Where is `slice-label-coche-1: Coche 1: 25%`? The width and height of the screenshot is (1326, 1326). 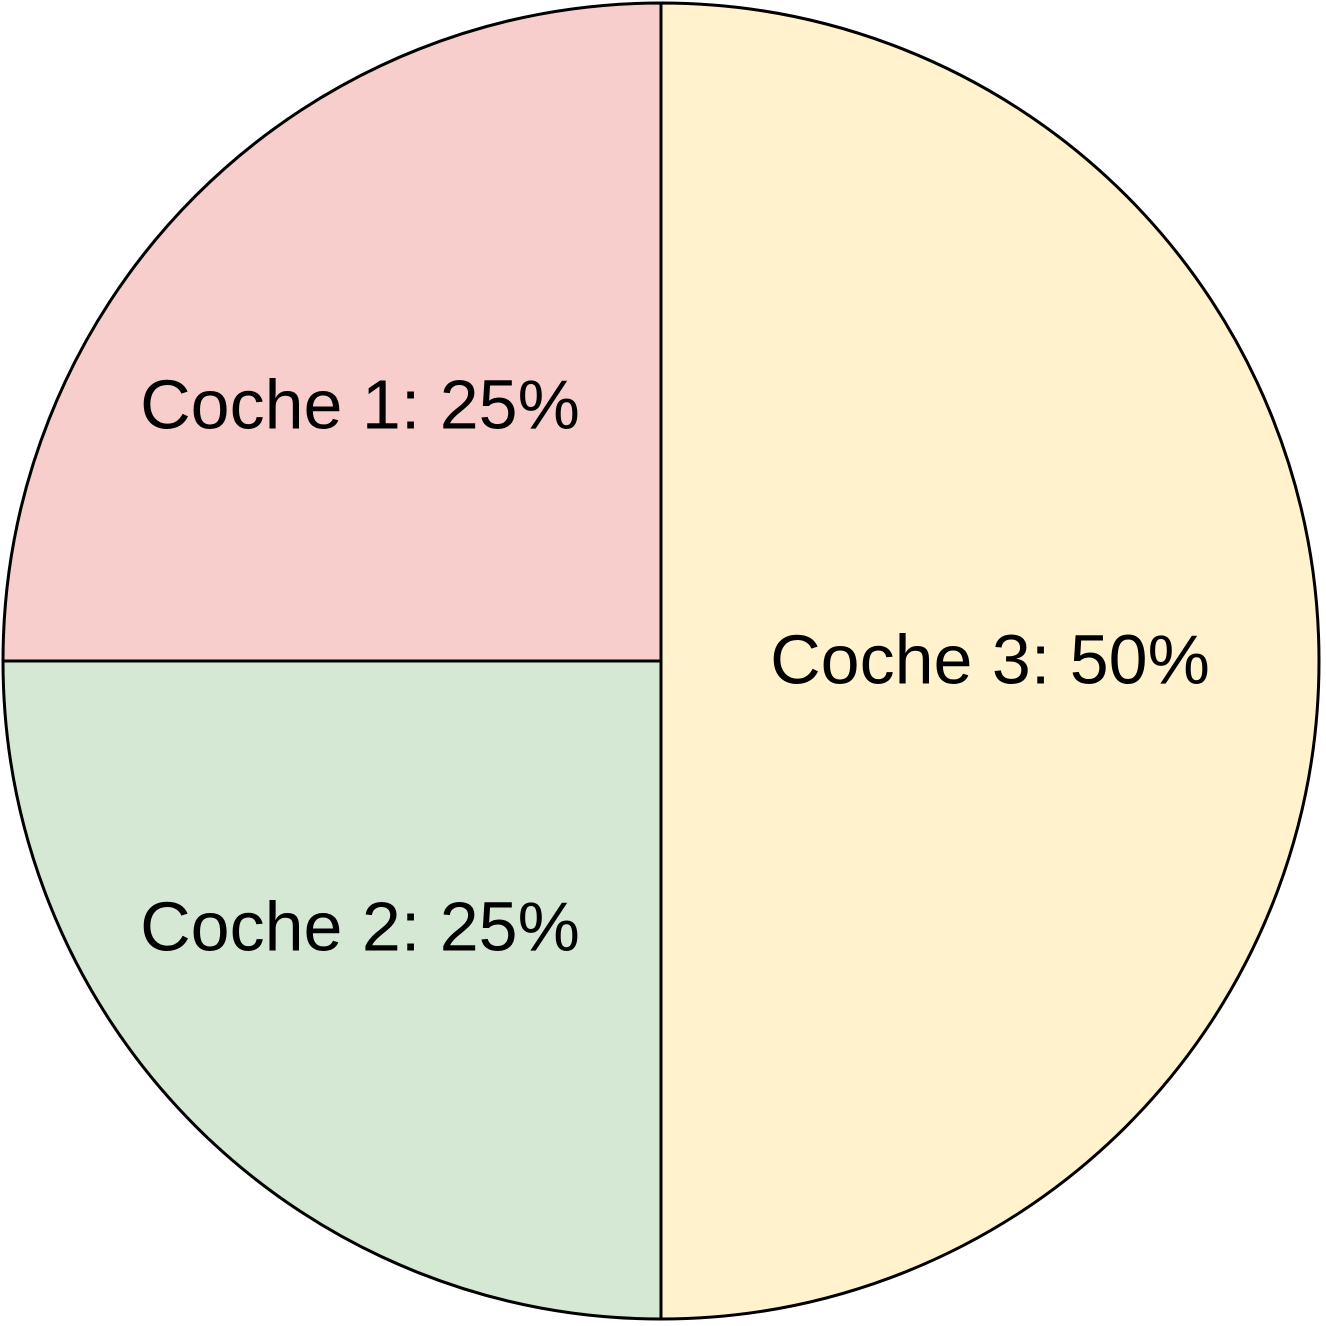 slice-label-coche-1: Coche 1: 25% is located at coordinates (360, 404).